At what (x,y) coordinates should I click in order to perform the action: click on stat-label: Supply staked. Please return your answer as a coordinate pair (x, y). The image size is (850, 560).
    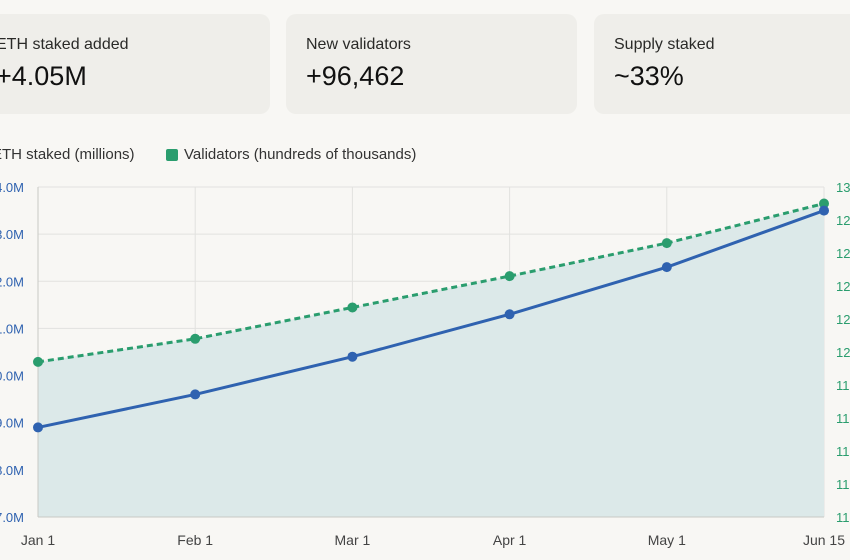
    Looking at the image, I should click on (664, 44).